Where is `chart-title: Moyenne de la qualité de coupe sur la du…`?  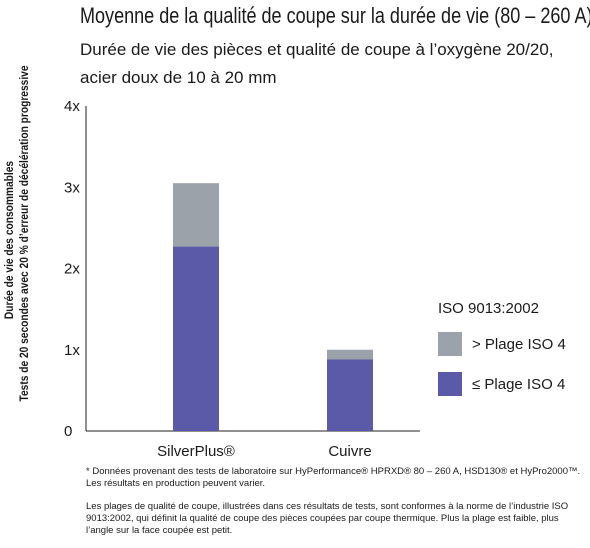 chart-title: Moyenne de la qualité de coupe sur la du… is located at coordinates (335, 15).